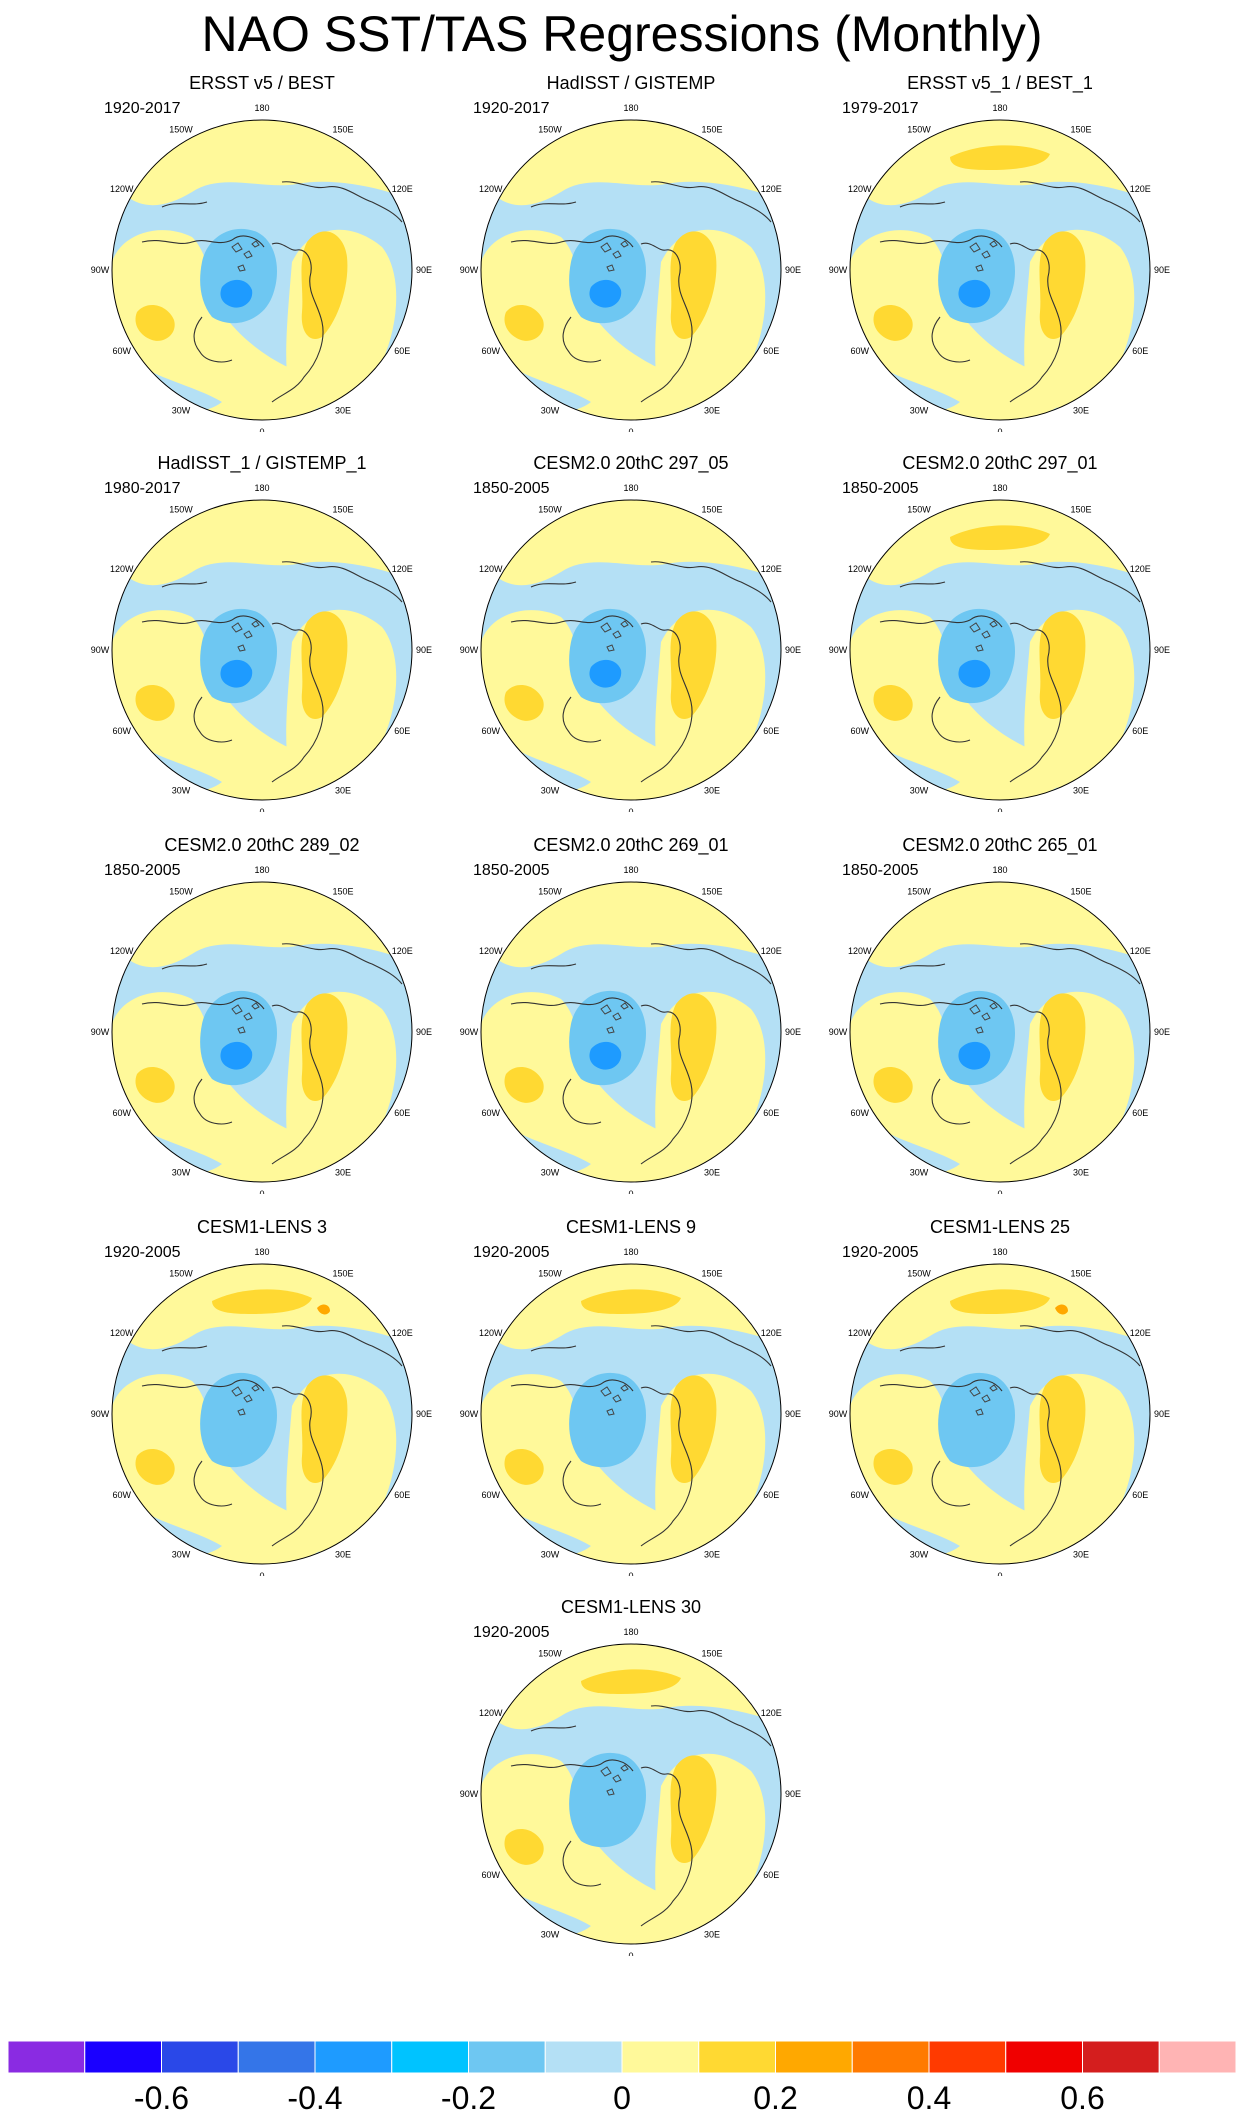 Image resolution: width=1244 pixels, height=2116 pixels. I want to click on panel-period: 1920-2017, so click(142, 108).